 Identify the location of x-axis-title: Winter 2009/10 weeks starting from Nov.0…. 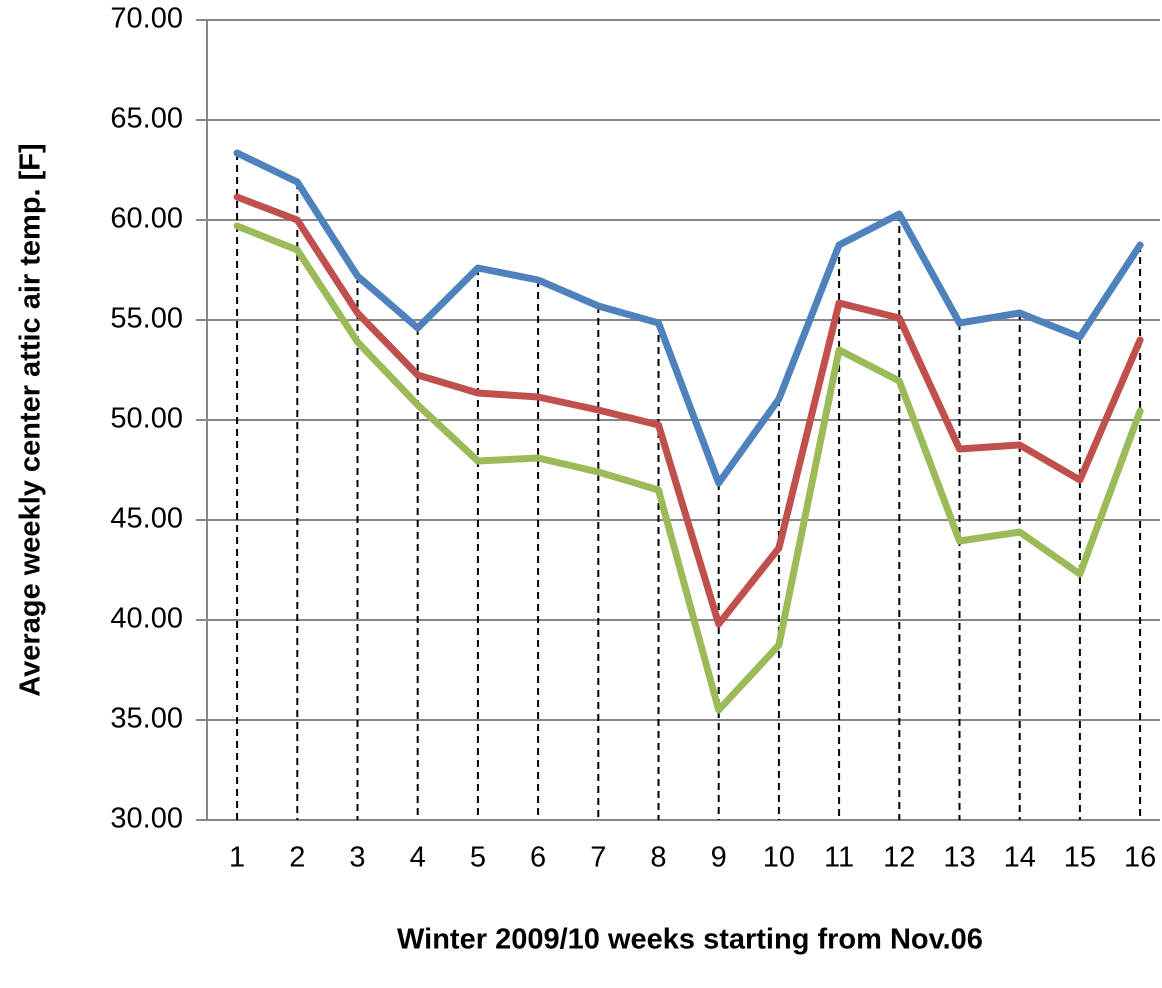
(690, 940).